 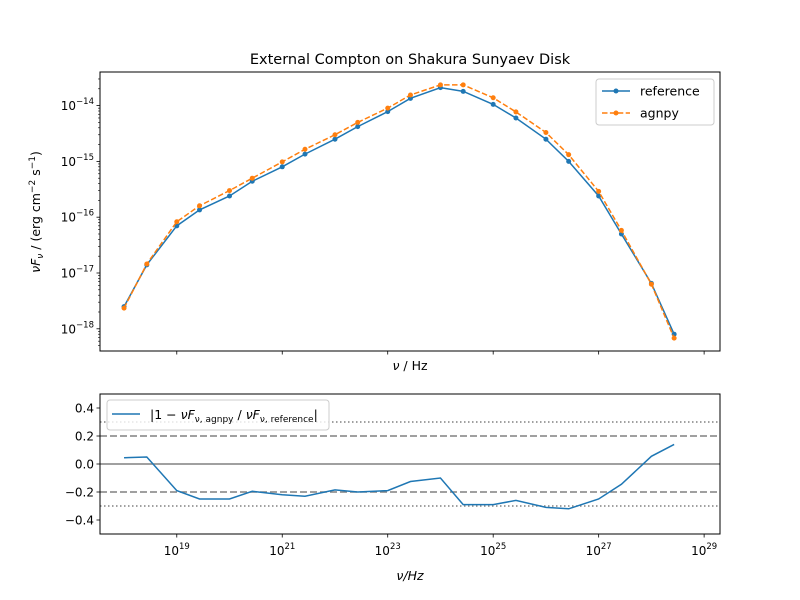 What do you see at coordinates (599, 550) in the screenshot?
I see `residual-x-tick-label: 1027` at bounding box center [599, 550].